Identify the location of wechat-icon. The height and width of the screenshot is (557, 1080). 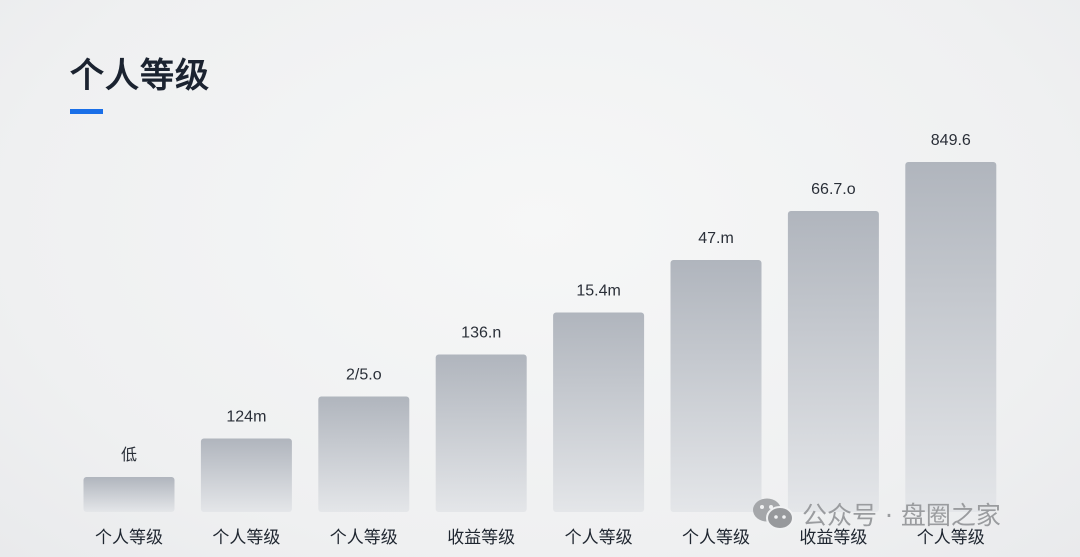
(773, 514).